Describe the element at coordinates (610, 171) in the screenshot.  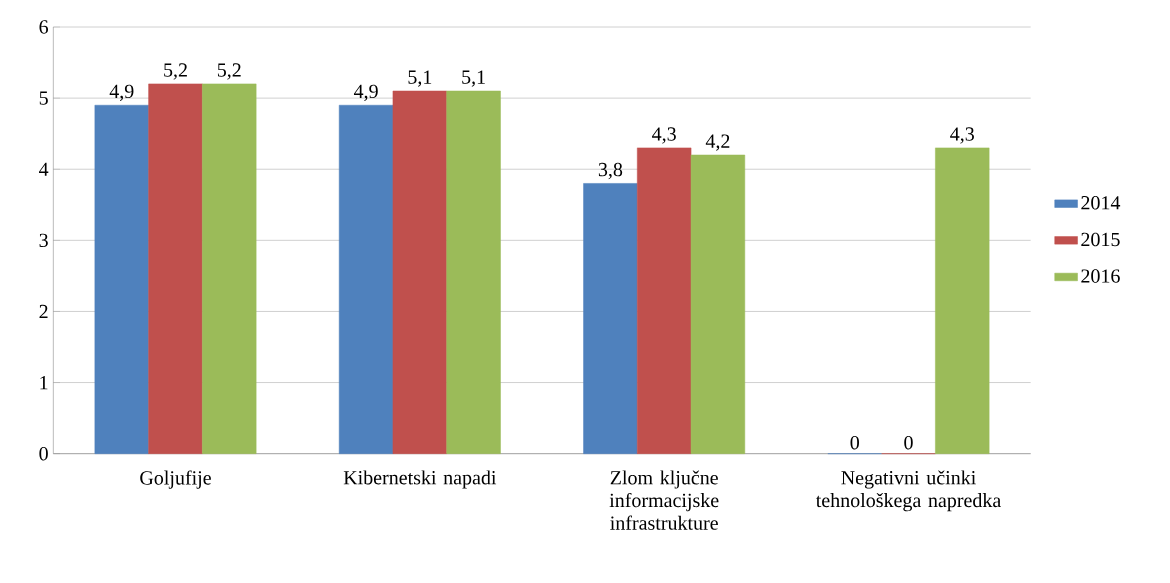
I see `data-label: 3,8` at that location.